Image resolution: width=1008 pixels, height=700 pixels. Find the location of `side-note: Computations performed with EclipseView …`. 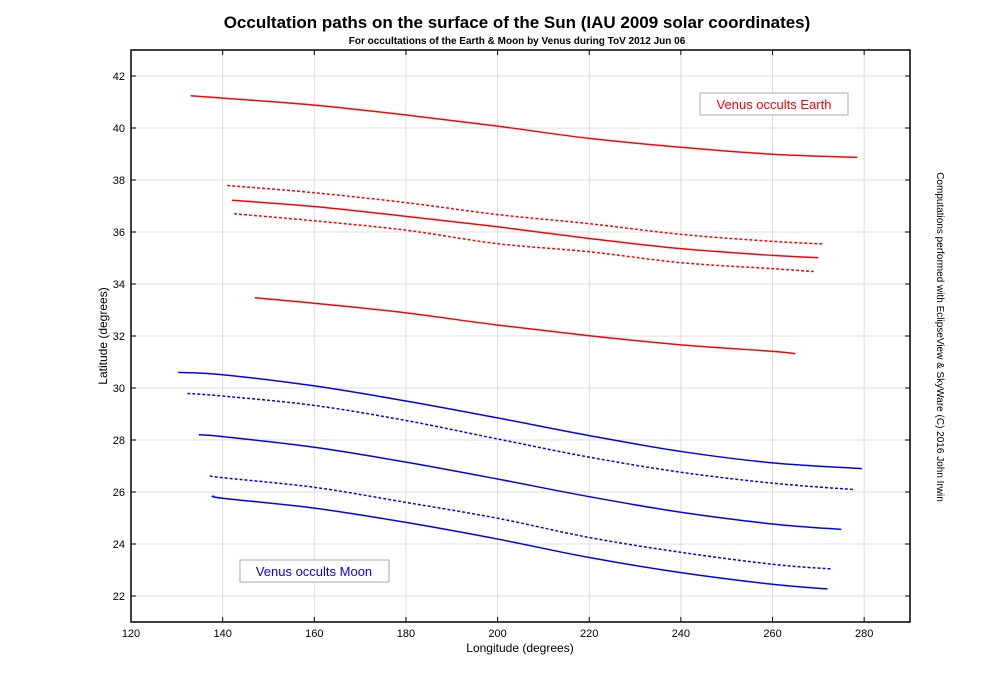

side-note: Computations performed with EclipseView … is located at coordinates (939, 337).